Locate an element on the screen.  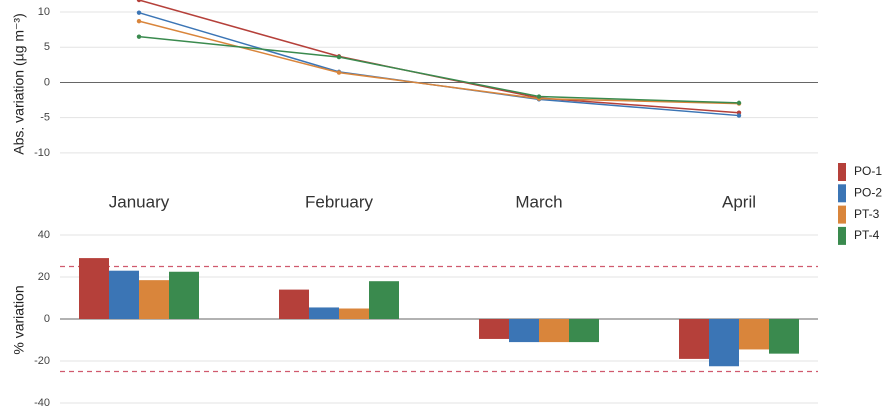
y-tick-label: -20 is located at coordinates (42, 361).